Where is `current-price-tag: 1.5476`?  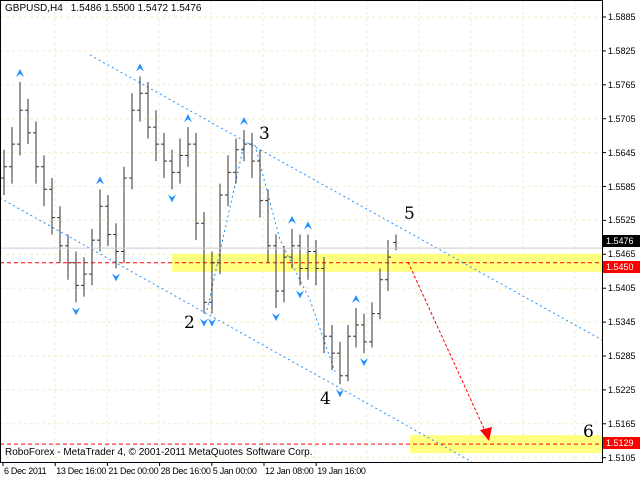
current-price-tag: 1.5476 is located at coordinates (621, 241).